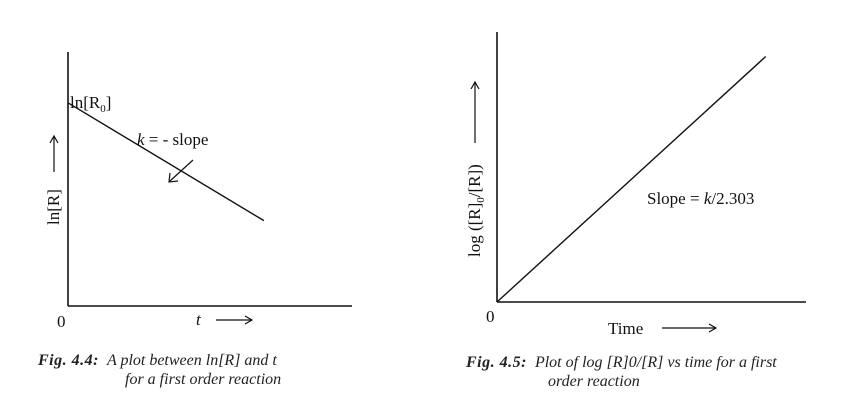 Image resolution: width=849 pixels, height=401 pixels. Describe the element at coordinates (54, 153) in the screenshot. I see `chart1-y-axis-arrow` at that location.